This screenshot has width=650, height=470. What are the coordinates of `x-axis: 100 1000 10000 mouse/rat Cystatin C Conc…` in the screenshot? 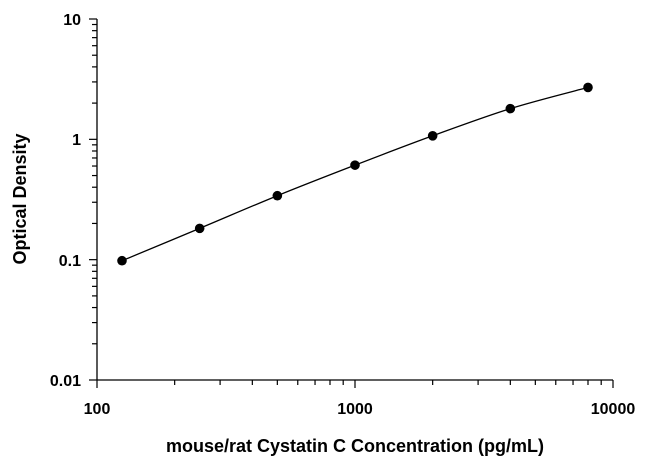 It's located at (360, 417).